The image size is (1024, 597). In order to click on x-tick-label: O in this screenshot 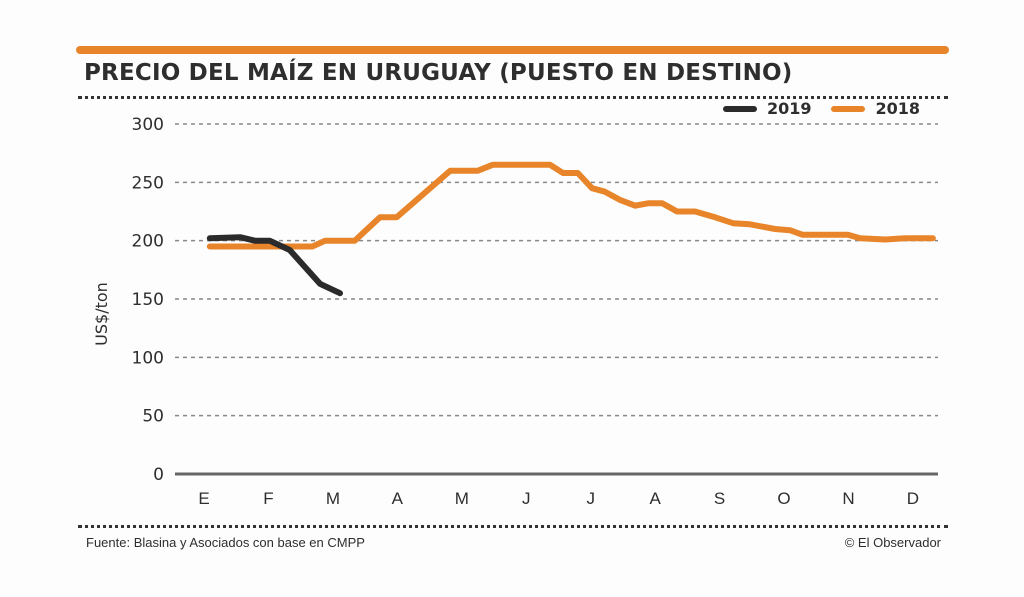, I will do `click(783, 498)`.